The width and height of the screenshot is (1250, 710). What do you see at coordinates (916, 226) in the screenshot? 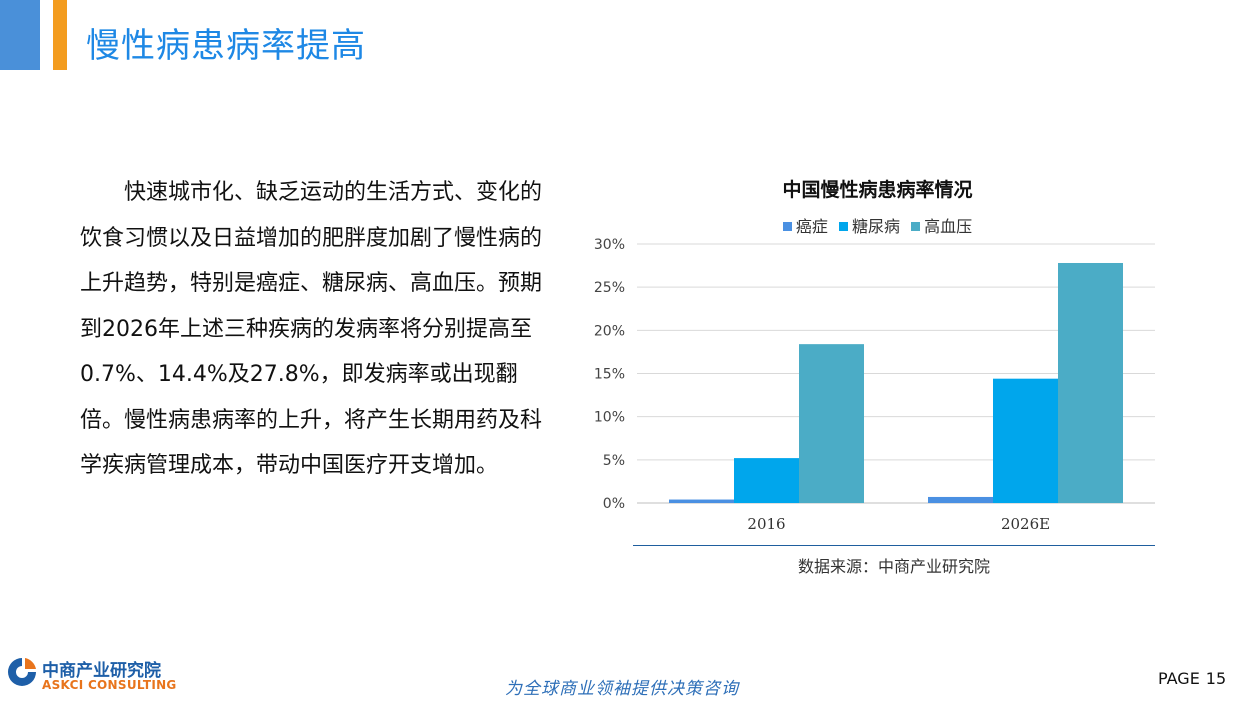
I see `legend-swatch-hypertension` at bounding box center [916, 226].